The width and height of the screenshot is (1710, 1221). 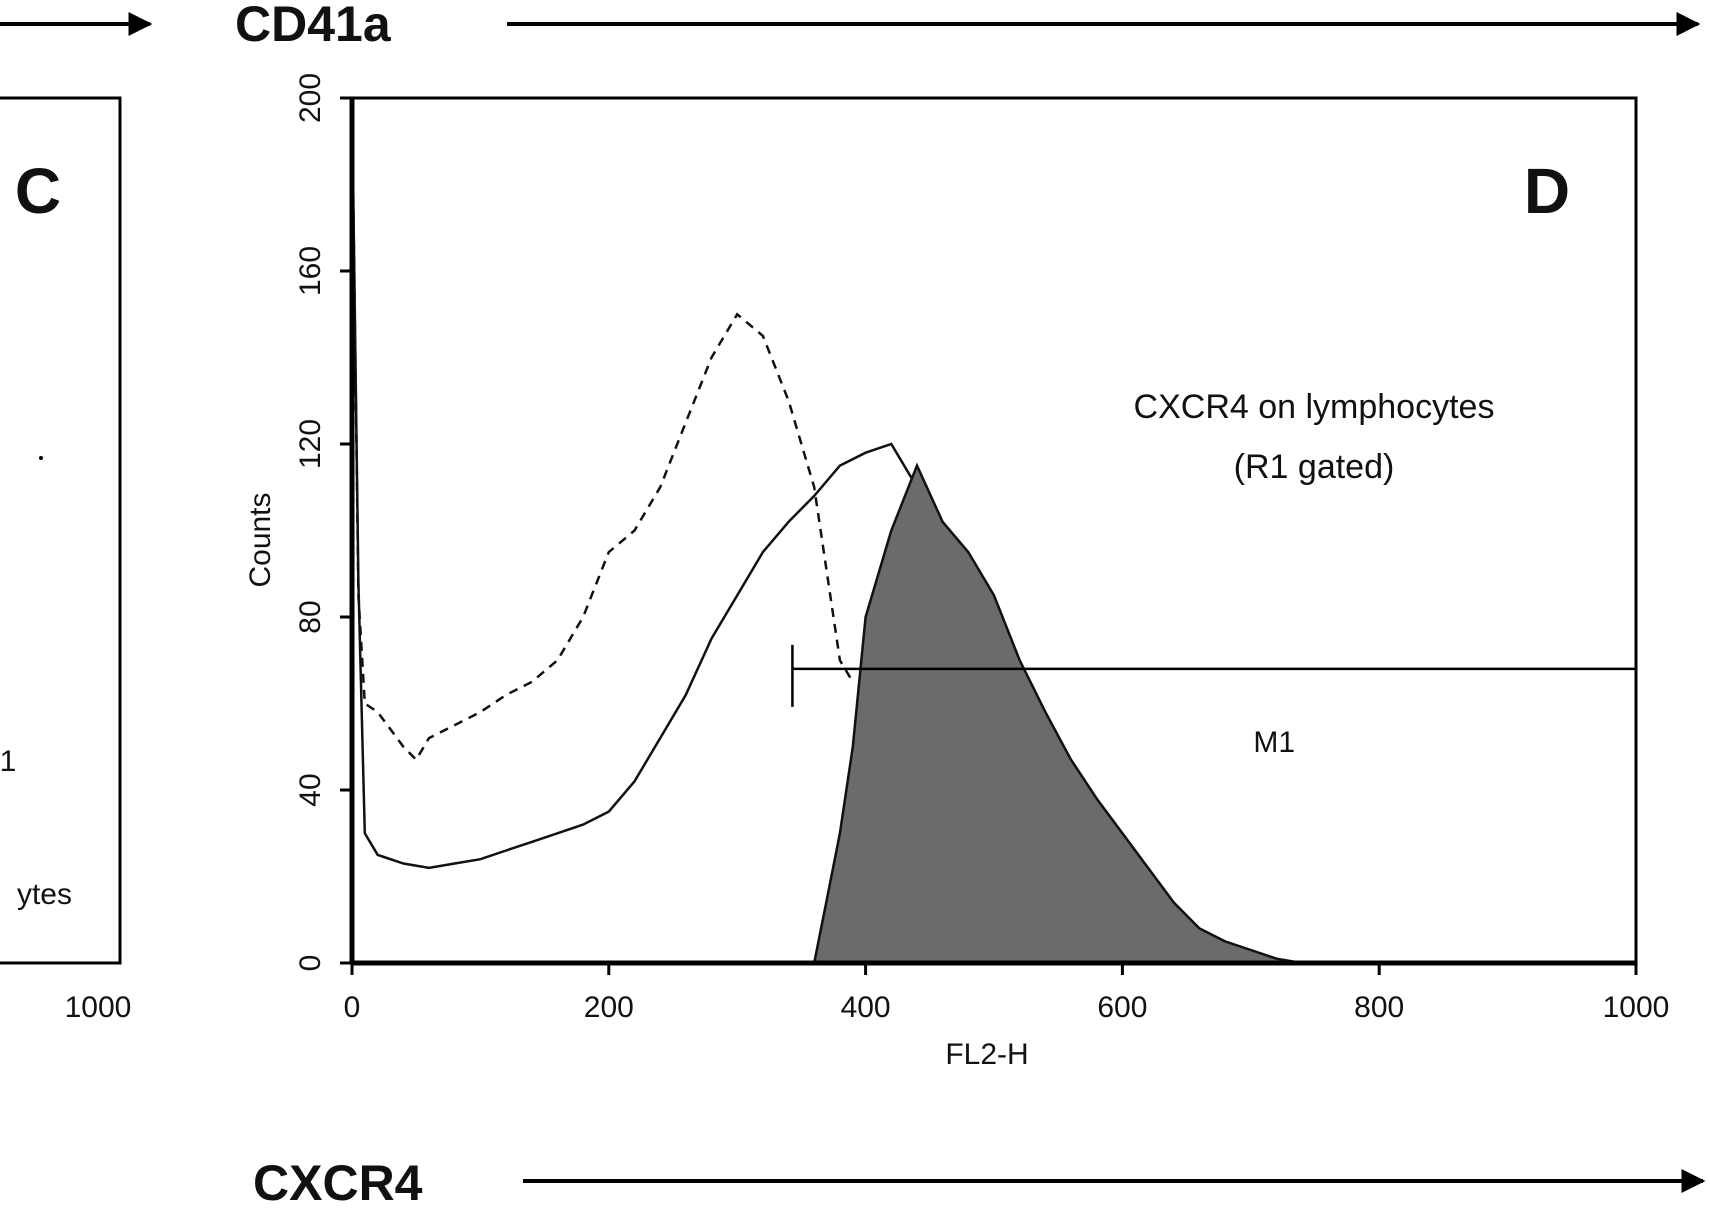 What do you see at coordinates (1122, 1007) in the screenshot?
I see `x-tick-label: 600` at bounding box center [1122, 1007].